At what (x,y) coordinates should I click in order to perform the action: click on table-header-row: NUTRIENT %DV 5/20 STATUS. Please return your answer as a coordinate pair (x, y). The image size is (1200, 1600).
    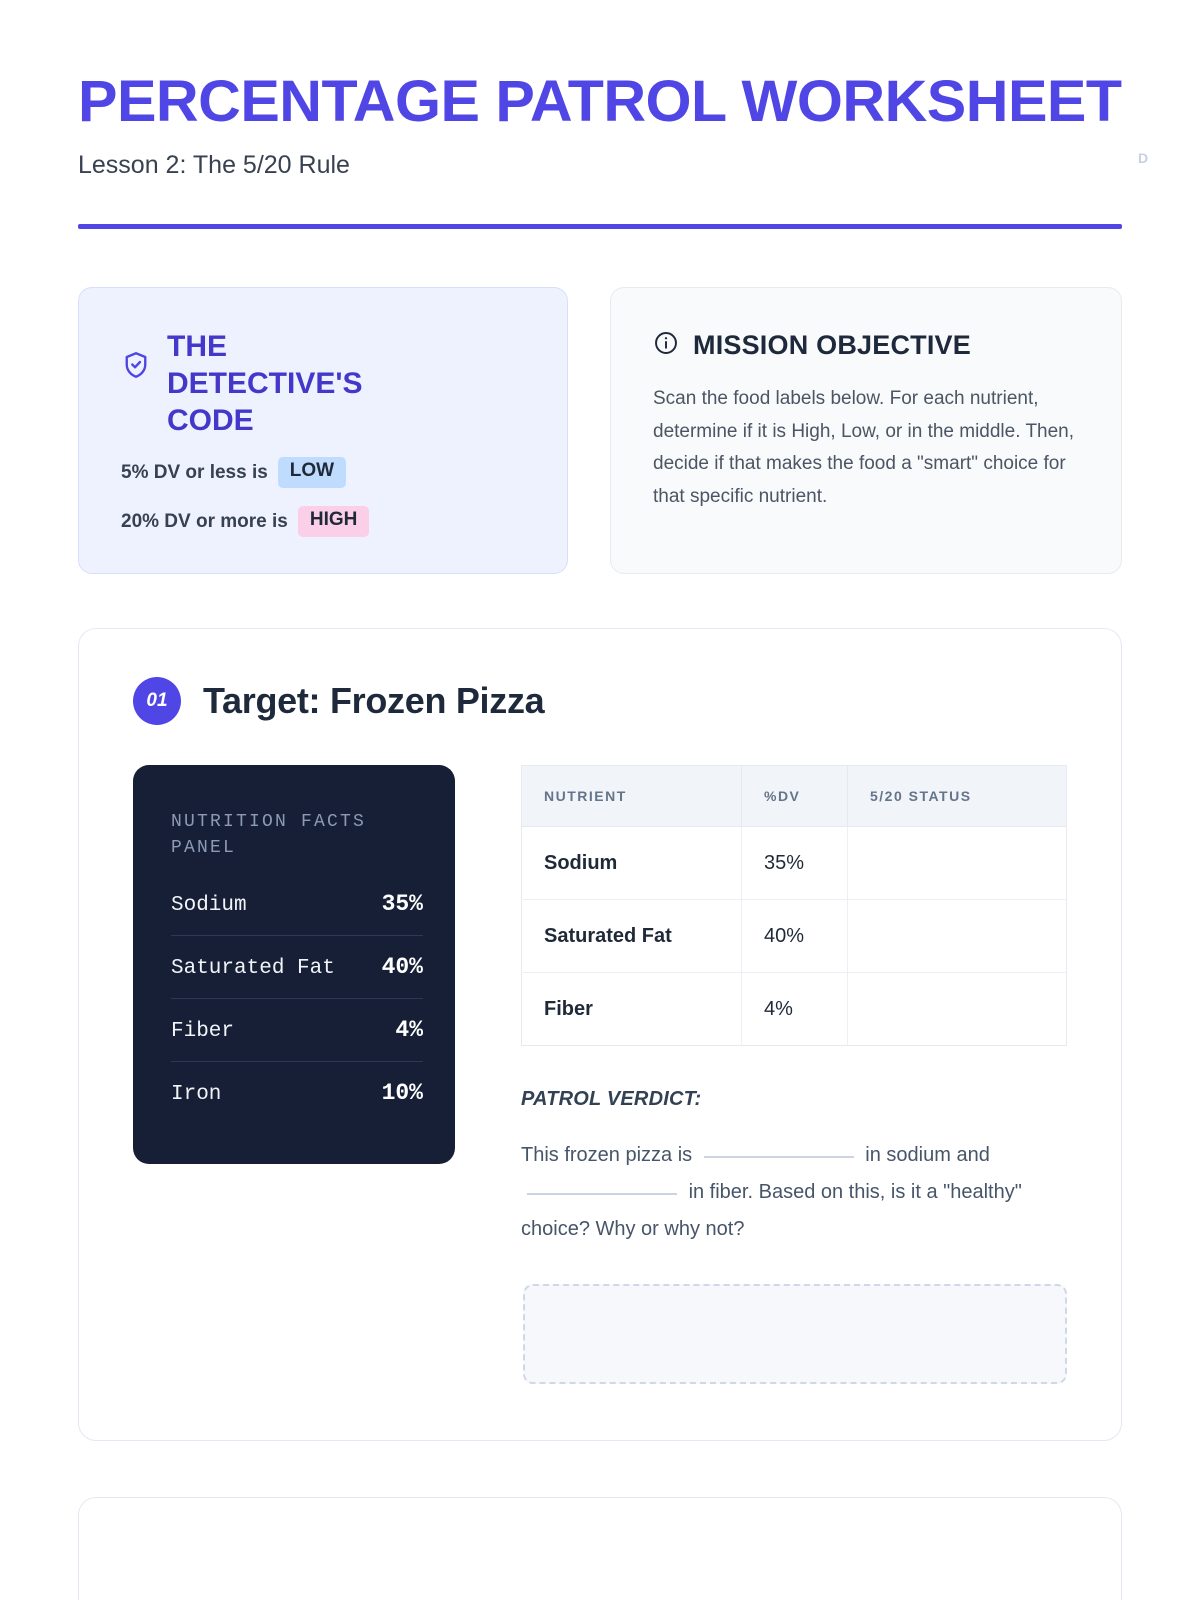
    Looking at the image, I should click on (794, 796).